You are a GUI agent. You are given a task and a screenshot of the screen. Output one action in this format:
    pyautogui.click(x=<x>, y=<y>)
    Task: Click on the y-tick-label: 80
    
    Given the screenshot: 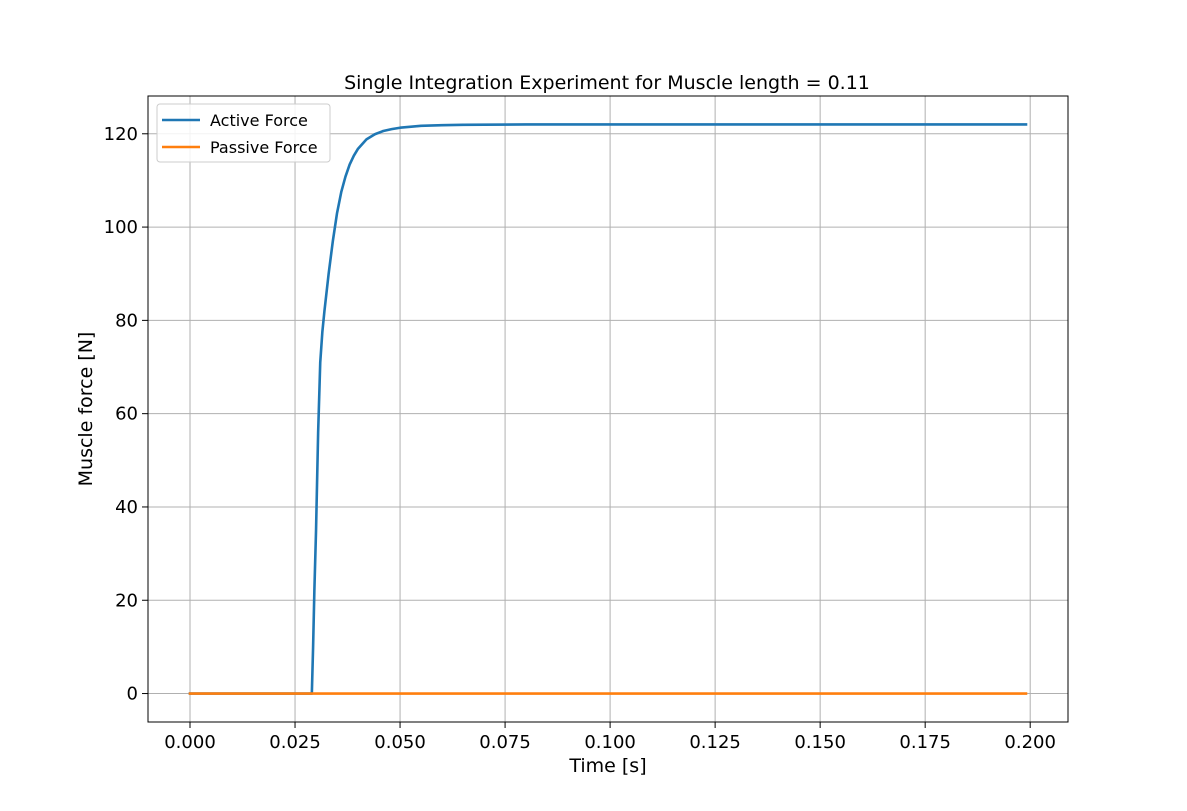 What is the action you would take?
    pyautogui.click(x=126, y=320)
    